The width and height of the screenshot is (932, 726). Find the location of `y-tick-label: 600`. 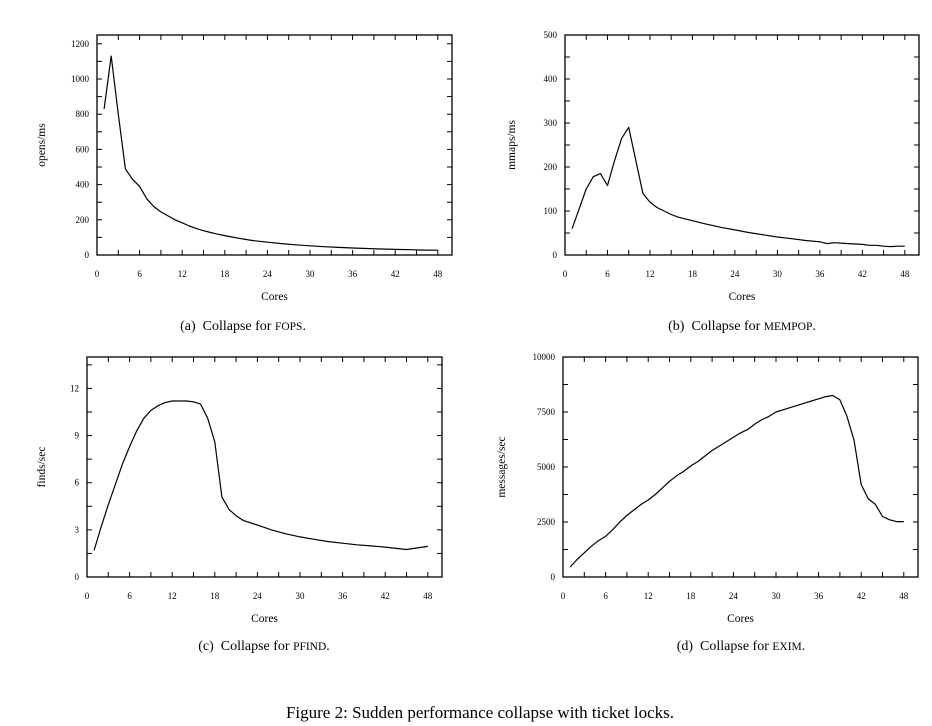

y-tick-label: 600 is located at coordinates (83, 149).